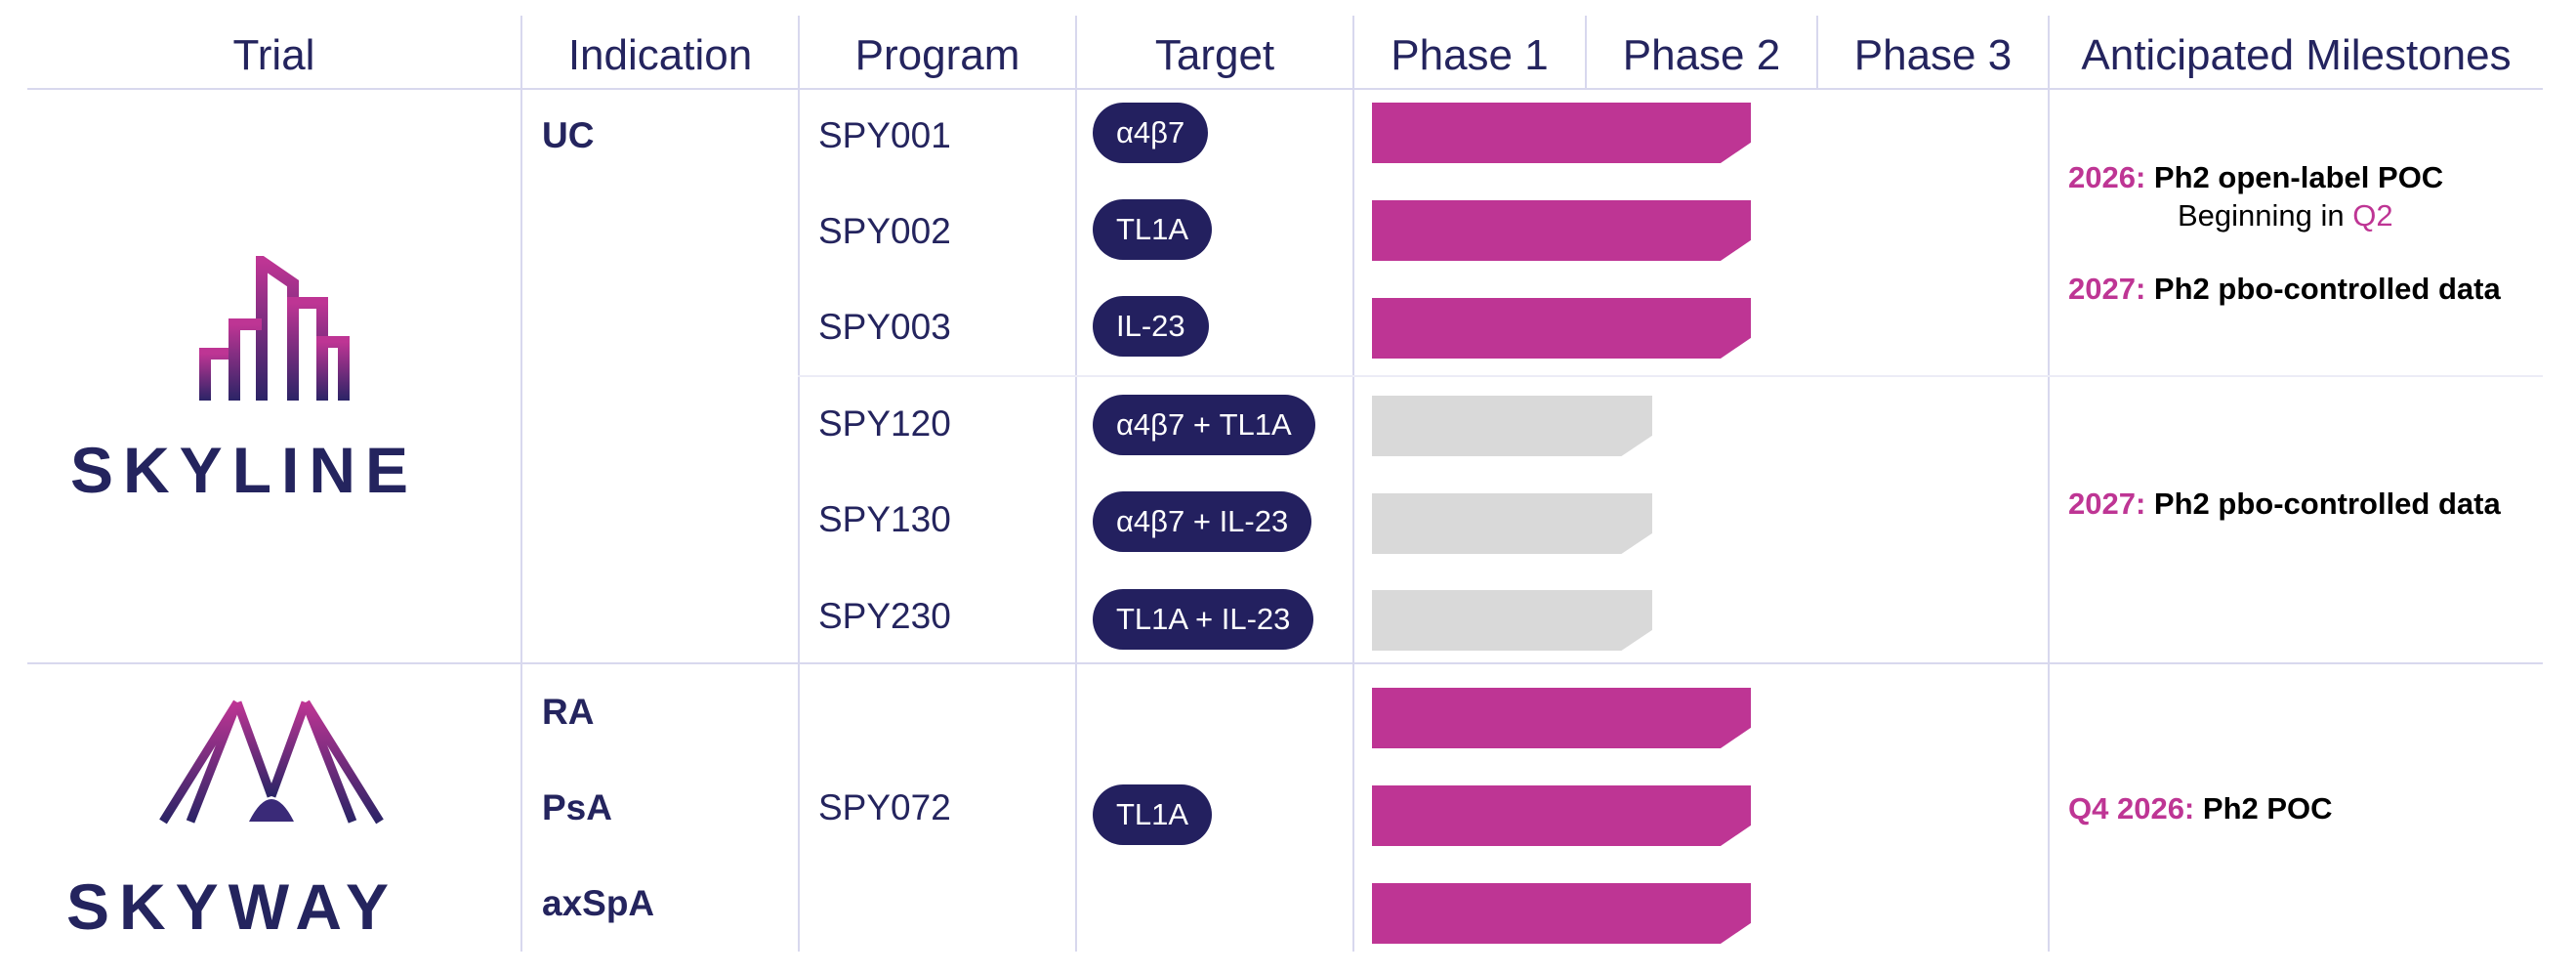 This screenshot has width=2576, height=974. I want to click on program-spy130: SPY130, so click(885, 519).